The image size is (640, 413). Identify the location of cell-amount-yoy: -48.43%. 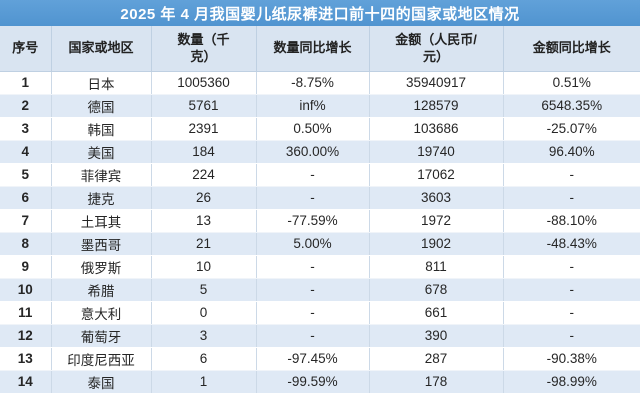
(571, 244).